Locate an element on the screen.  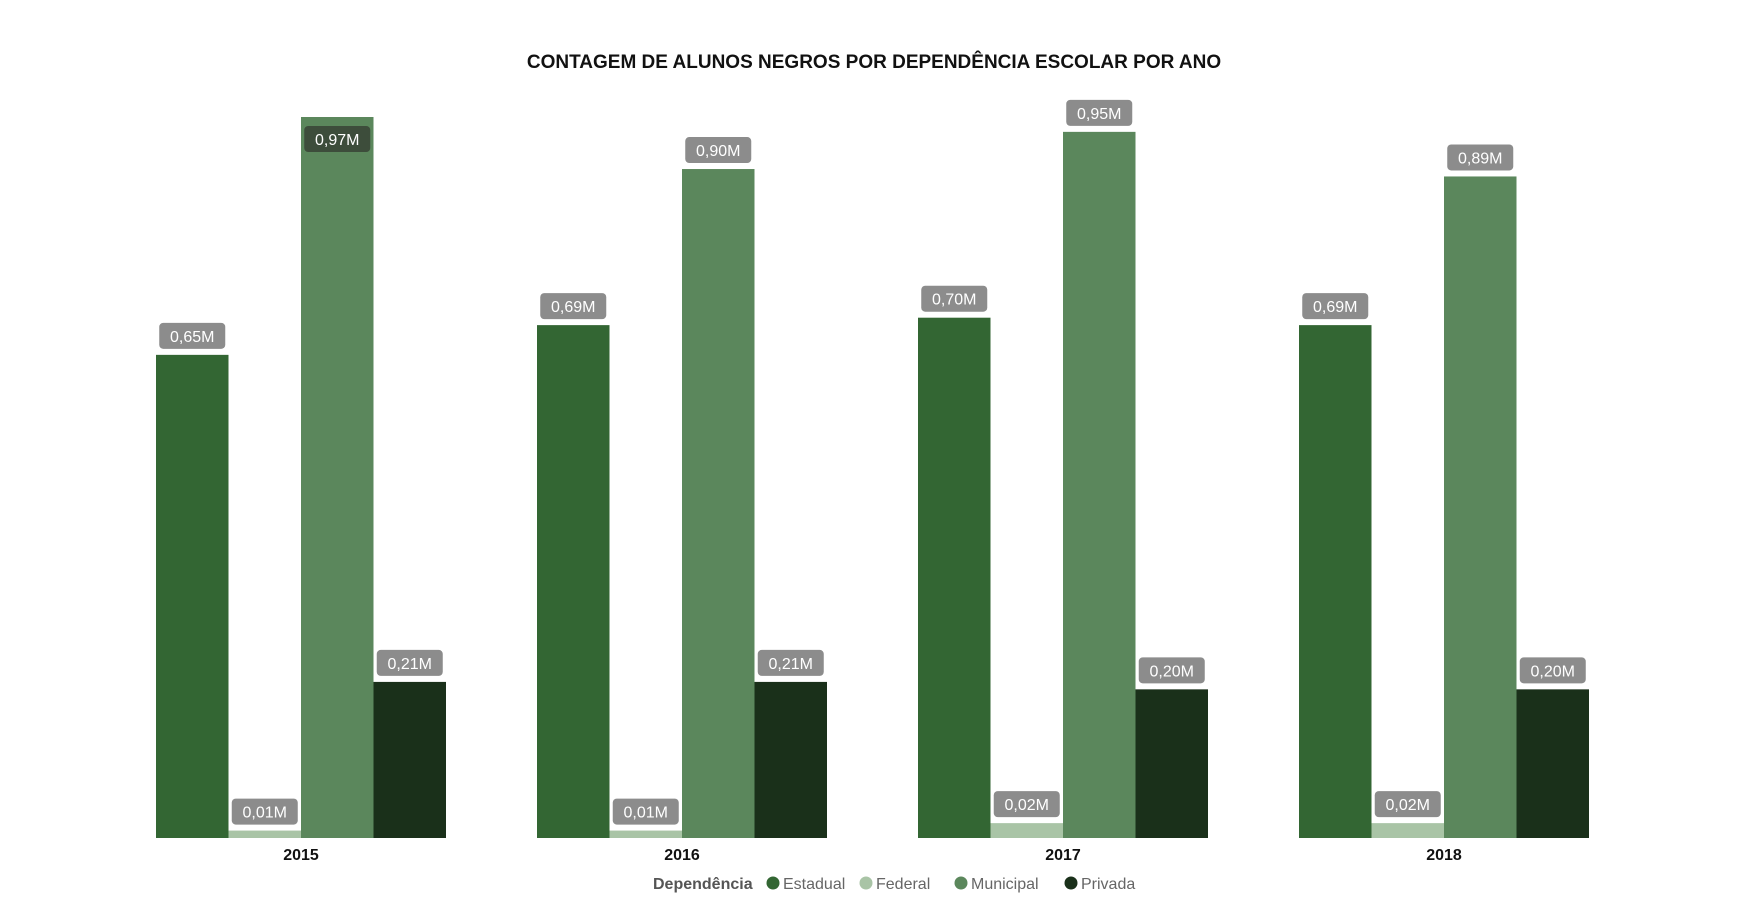
data-label-privada-2015: 0,21M is located at coordinates (410, 664).